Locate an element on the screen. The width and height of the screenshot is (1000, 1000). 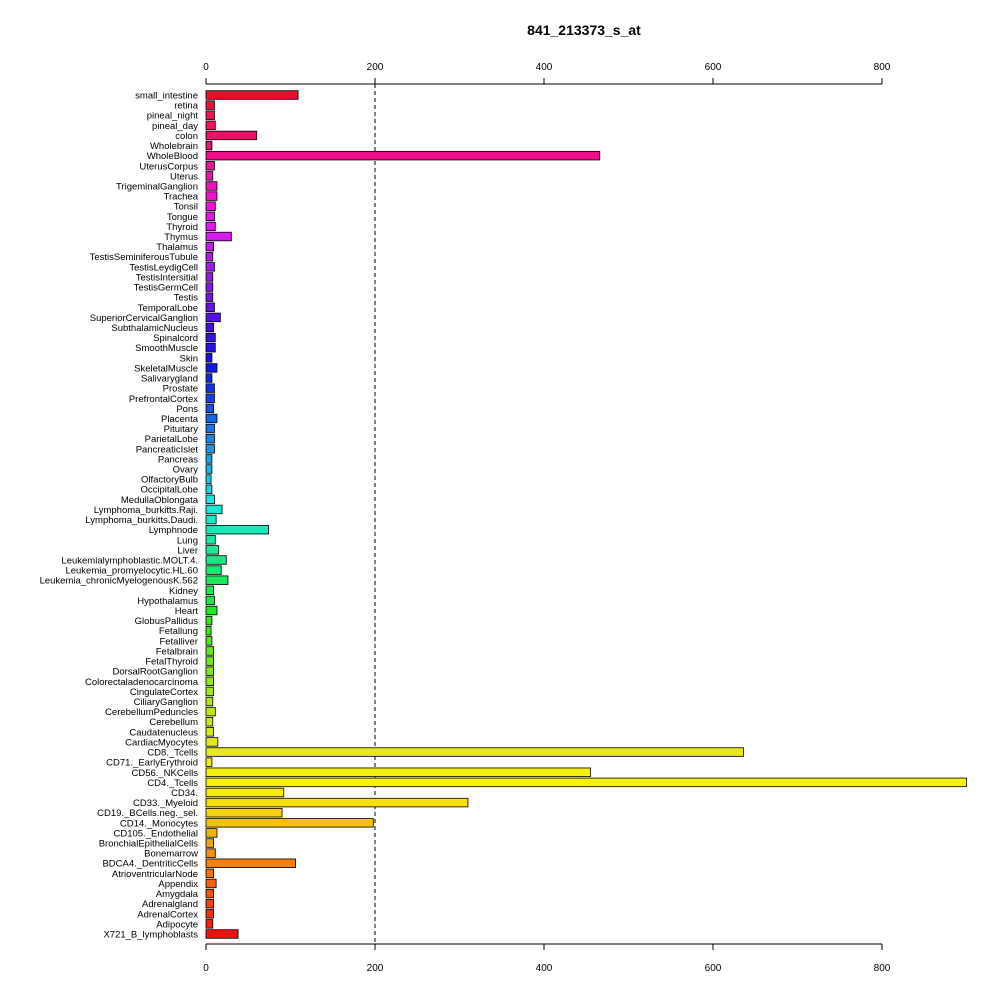
category-label: WholeBlood is located at coordinates (172, 156).